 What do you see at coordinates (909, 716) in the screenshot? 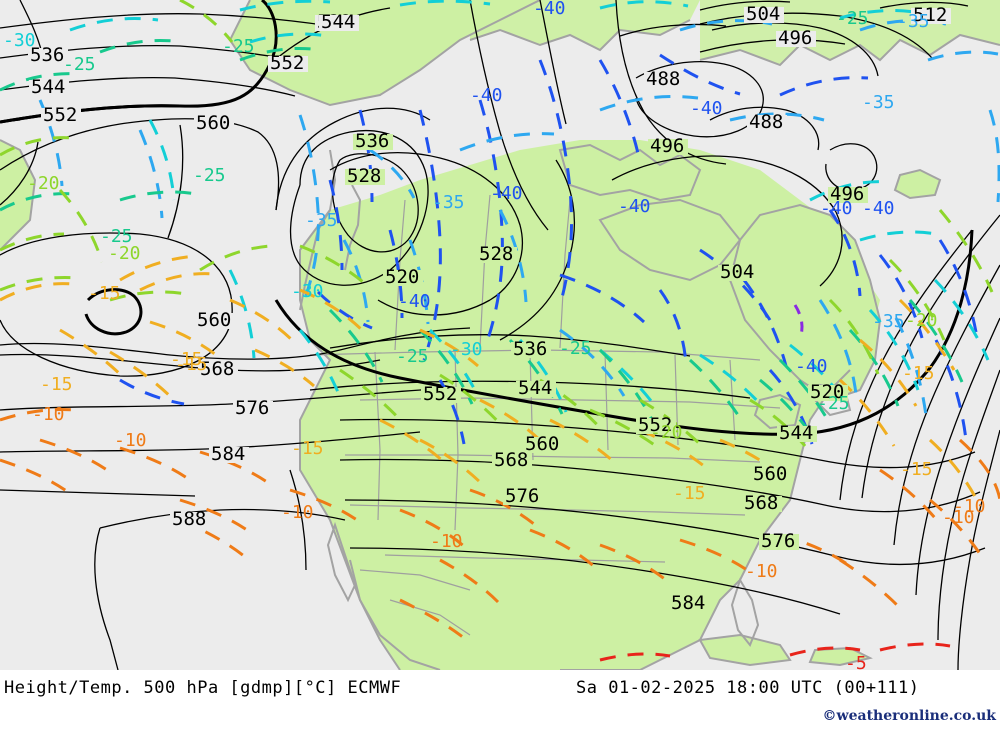
I see `watermark-label: ©weatheronline.co.uk` at bounding box center [909, 716].